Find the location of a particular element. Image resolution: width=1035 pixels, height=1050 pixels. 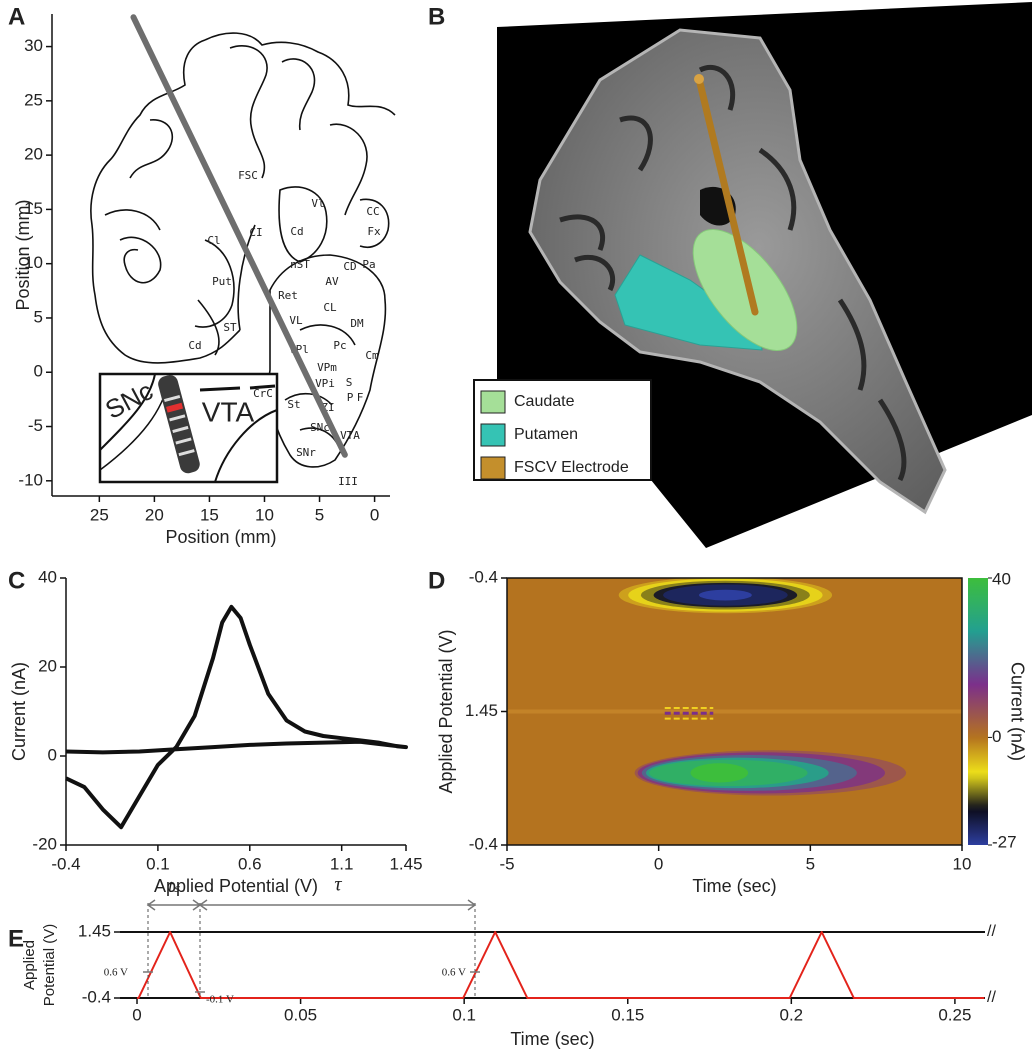

x-tick-label: 1.45 is located at coordinates (405, 863).